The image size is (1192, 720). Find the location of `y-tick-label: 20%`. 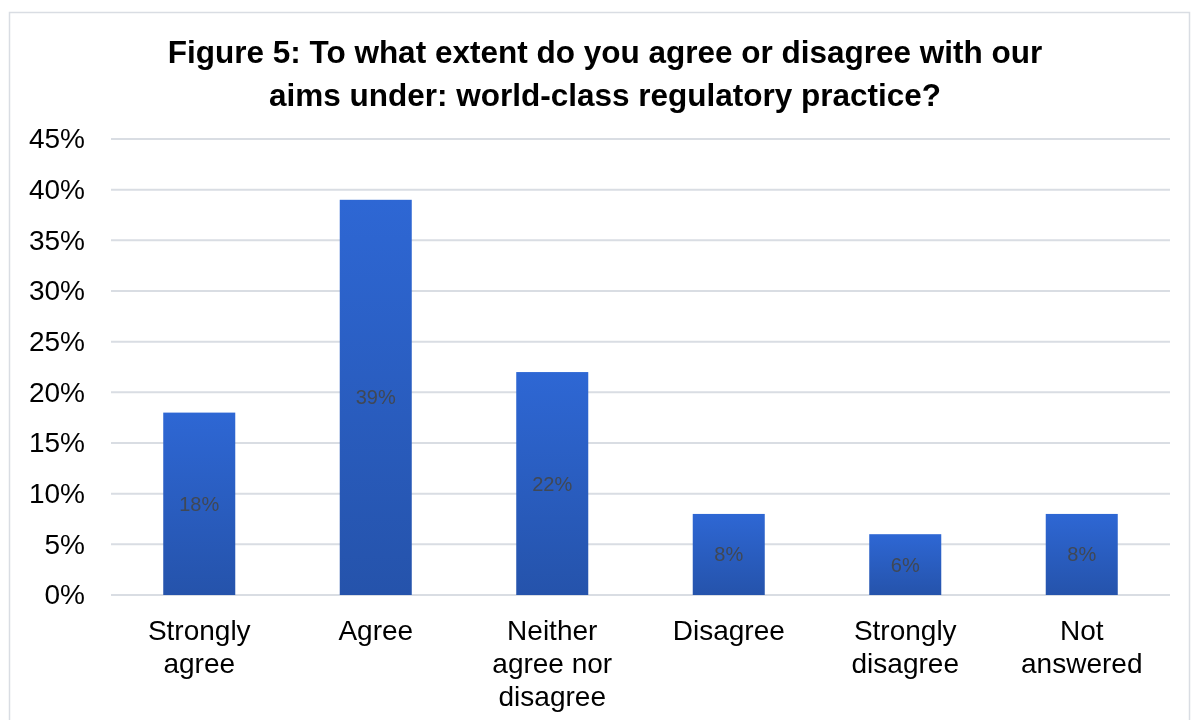

y-tick-label: 20% is located at coordinates (56, 392).